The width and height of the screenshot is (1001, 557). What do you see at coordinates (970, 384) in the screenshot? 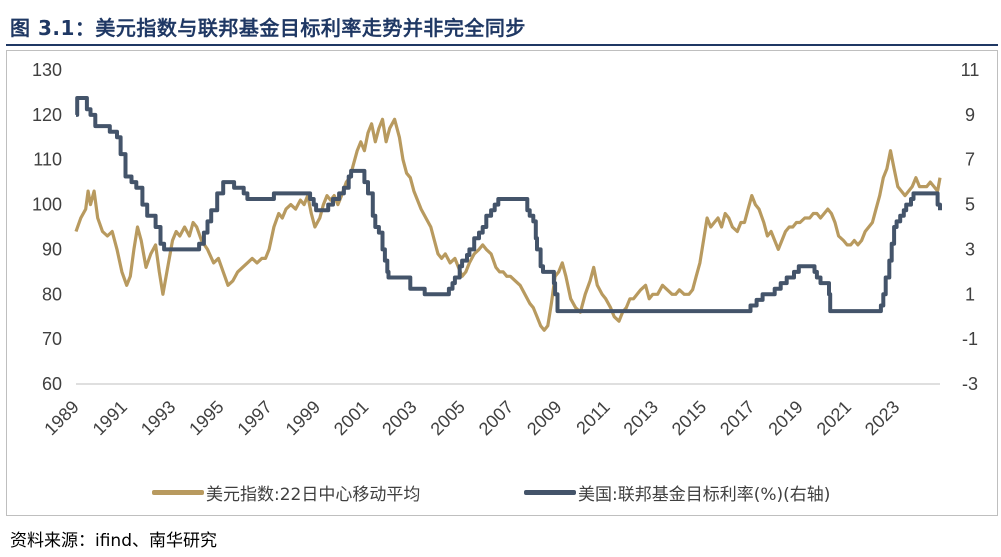
I see `y-right-tick-label: -3` at bounding box center [970, 384].